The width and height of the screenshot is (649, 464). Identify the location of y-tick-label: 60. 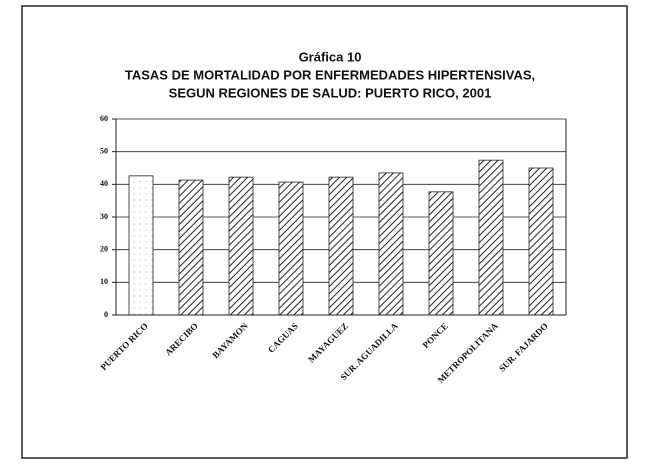
(104, 118).